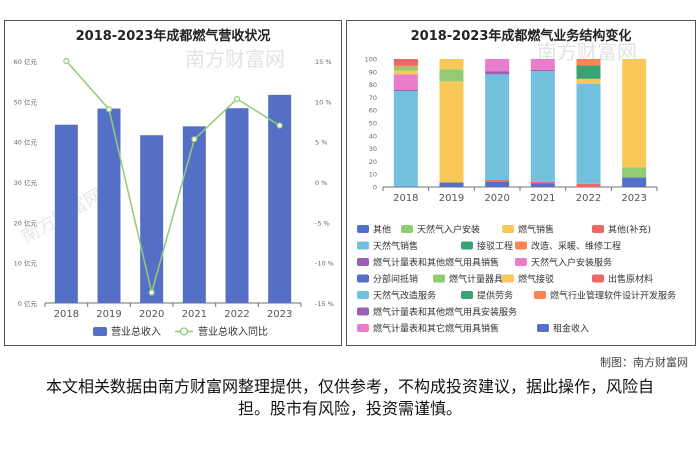  I want to click on x-tick-label: 2020, so click(151, 314).